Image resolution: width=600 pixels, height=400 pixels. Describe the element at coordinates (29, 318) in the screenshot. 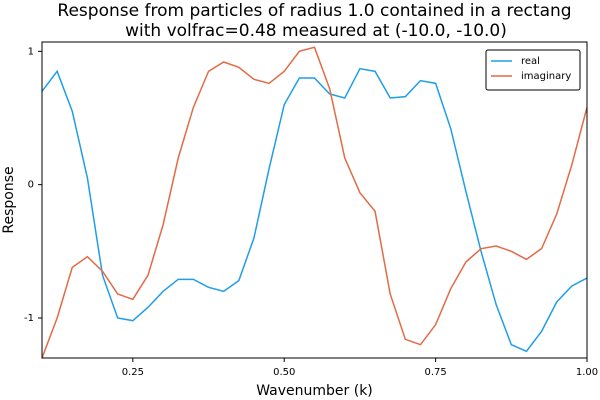

I see `y-tick-label: -1` at that location.